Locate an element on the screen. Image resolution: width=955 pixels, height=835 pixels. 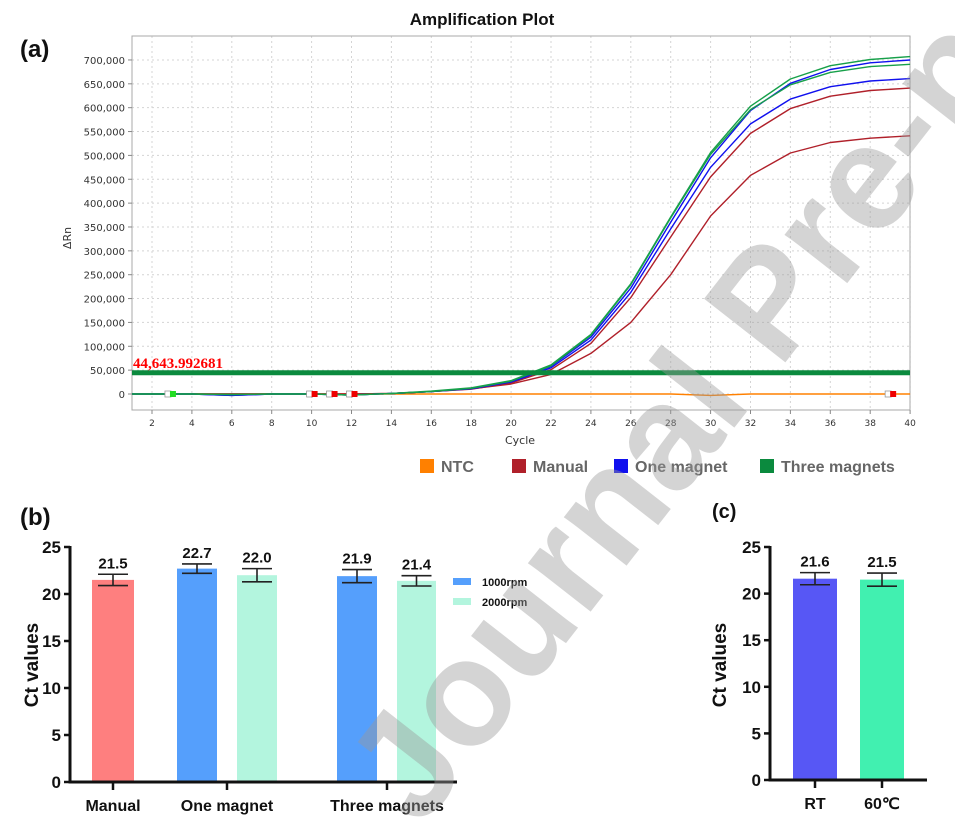
category-label: 60℃ is located at coordinates (882, 804).